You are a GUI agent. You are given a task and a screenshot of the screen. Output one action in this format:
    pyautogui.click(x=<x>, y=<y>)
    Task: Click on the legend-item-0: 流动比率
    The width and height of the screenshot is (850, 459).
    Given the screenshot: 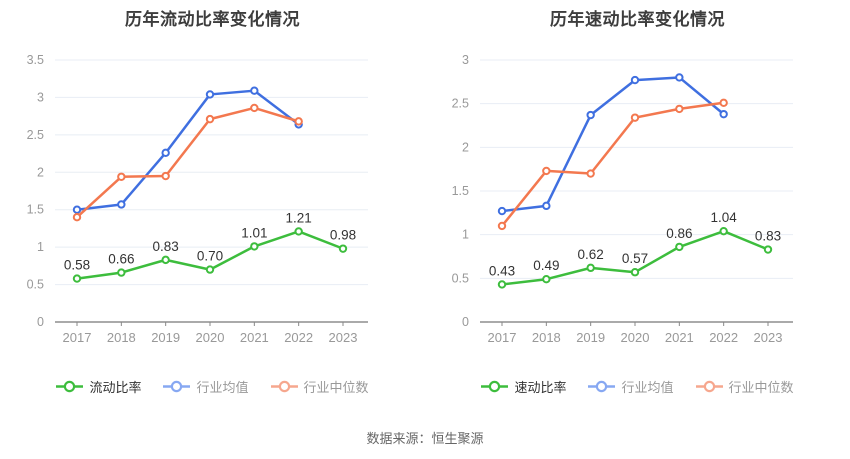 What is the action you would take?
    pyautogui.click(x=98, y=386)
    